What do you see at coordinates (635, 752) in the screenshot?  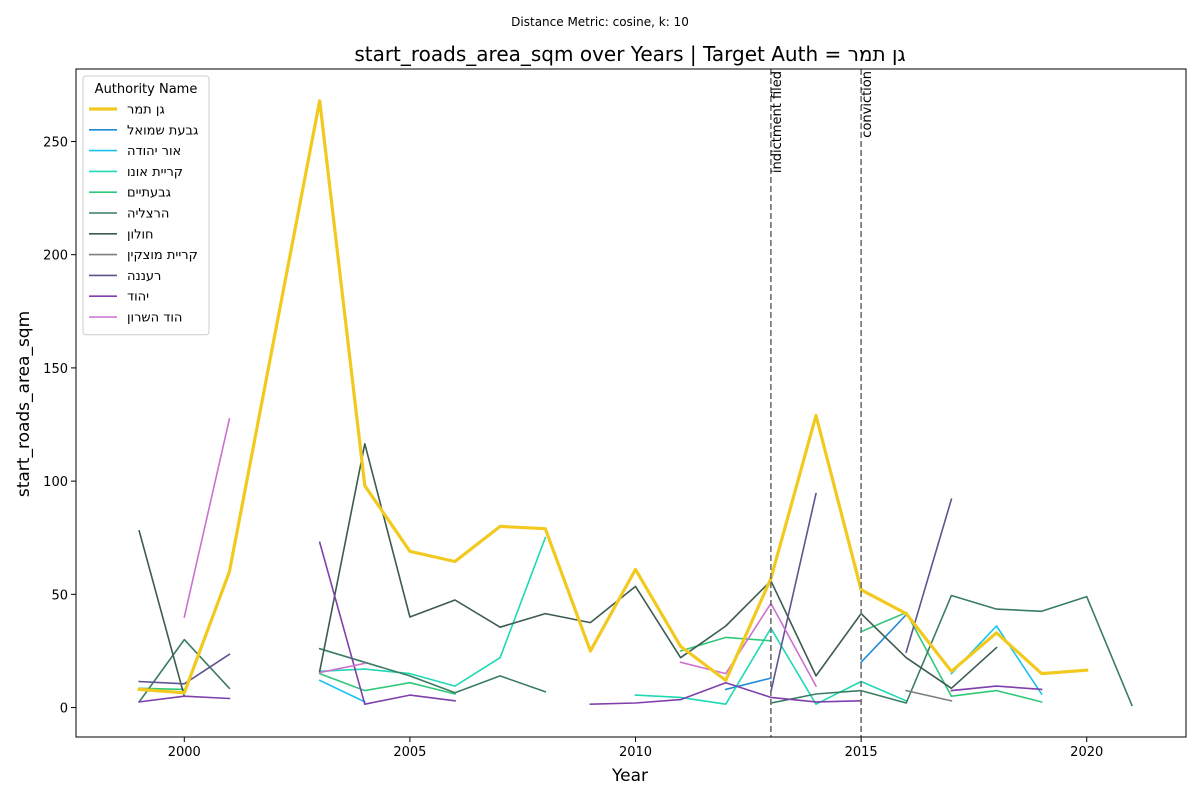 I see `x-tick-label: 2010` at bounding box center [635, 752].